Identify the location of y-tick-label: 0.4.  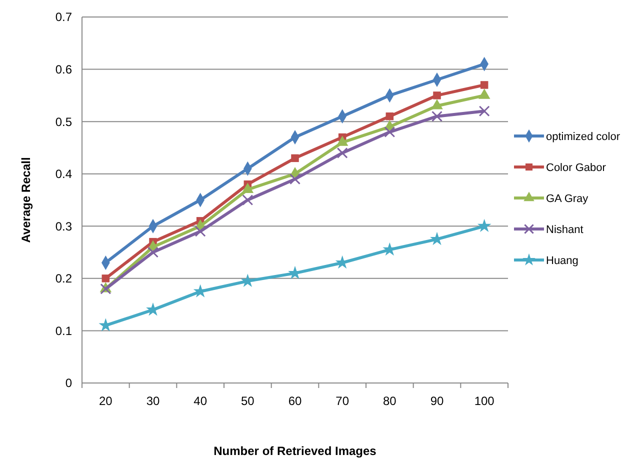
(63, 174).